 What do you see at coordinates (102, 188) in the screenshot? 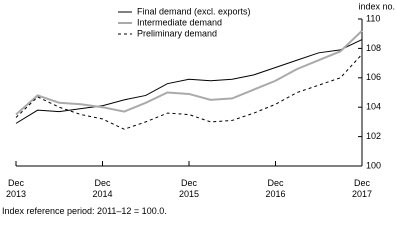
I see `x-tick-label: Dec 2014` at bounding box center [102, 188].